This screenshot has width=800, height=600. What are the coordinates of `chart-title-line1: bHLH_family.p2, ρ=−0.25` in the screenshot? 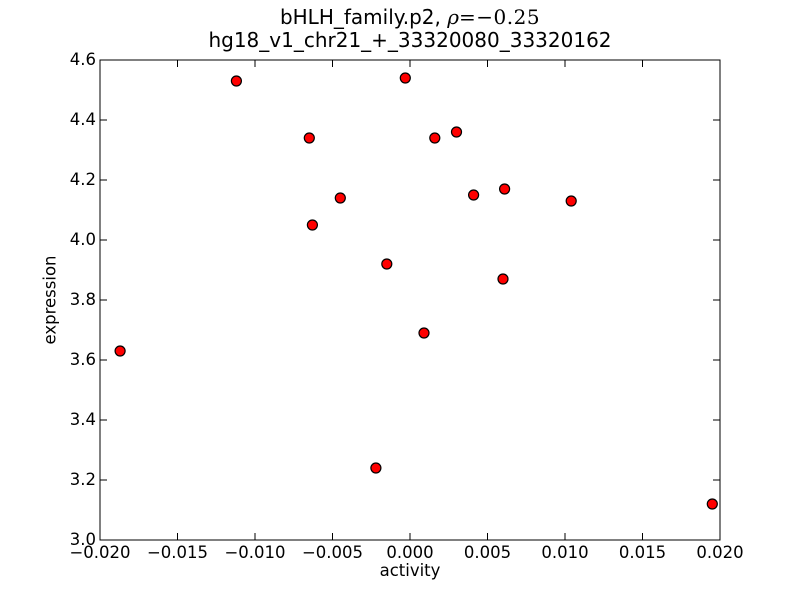 It's located at (410, 17).